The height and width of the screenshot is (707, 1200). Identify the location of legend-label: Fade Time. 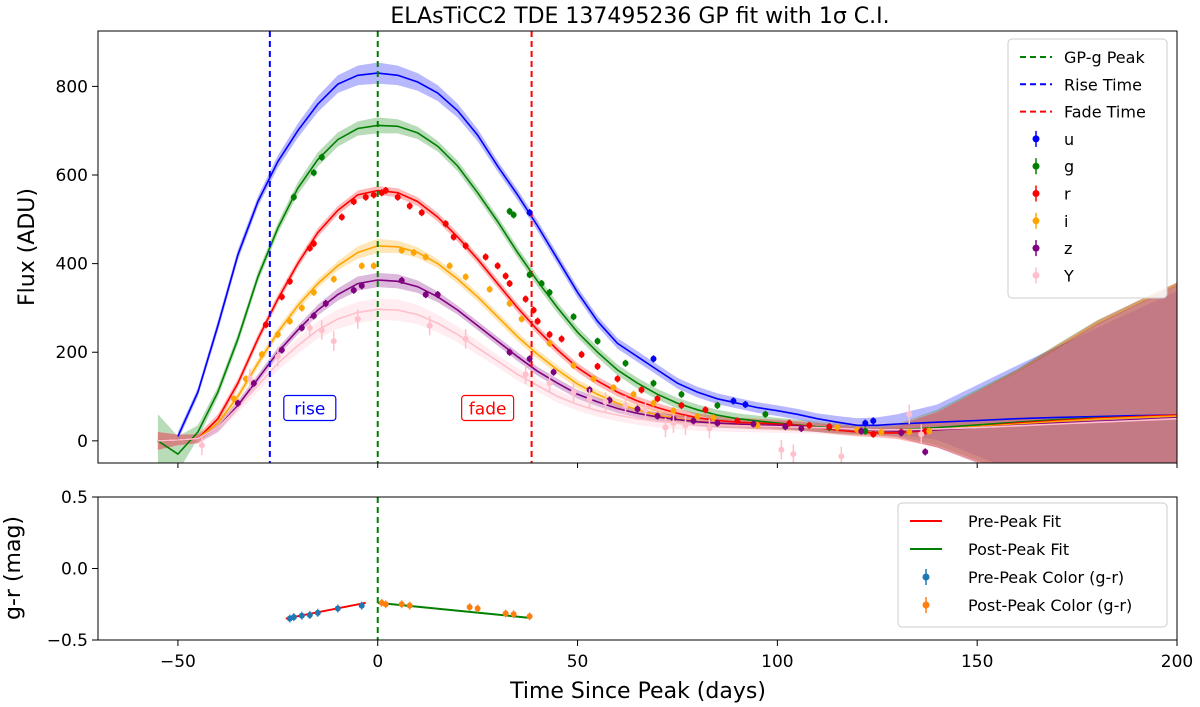
(1105, 112).